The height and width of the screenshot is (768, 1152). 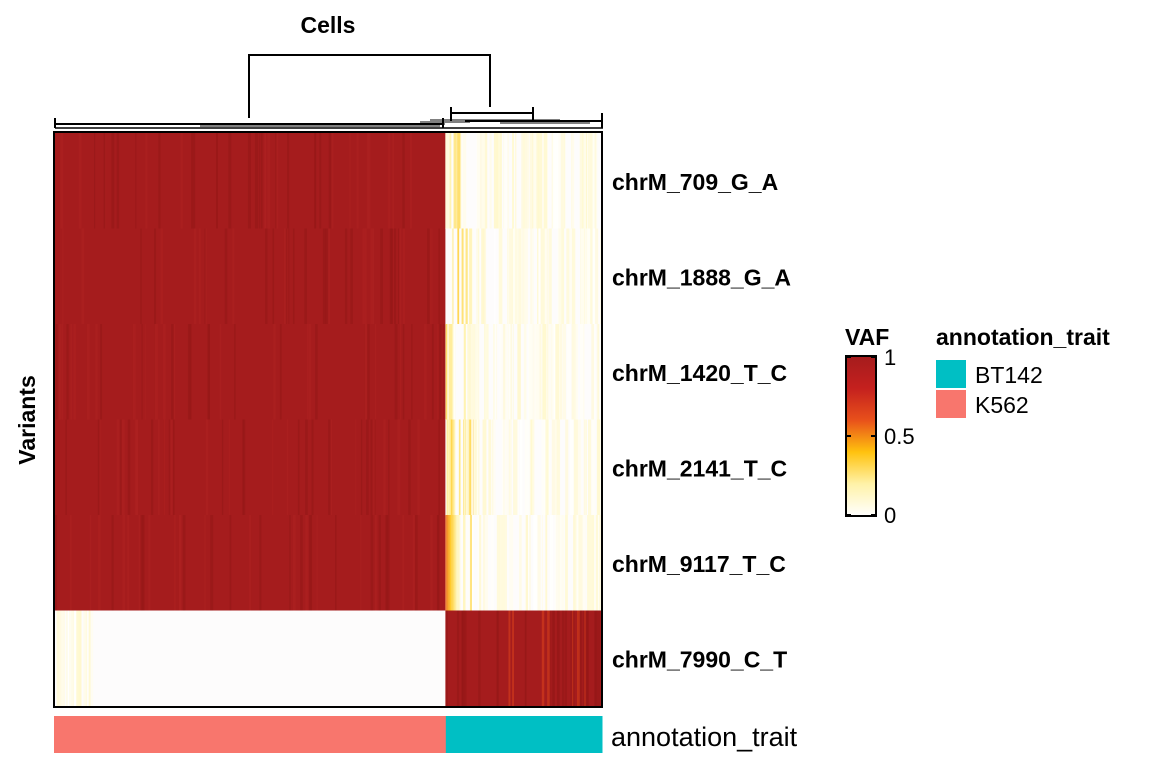 I want to click on heatmap-cell-K562-chrM_1420_T_C, so click(x=250, y=372).